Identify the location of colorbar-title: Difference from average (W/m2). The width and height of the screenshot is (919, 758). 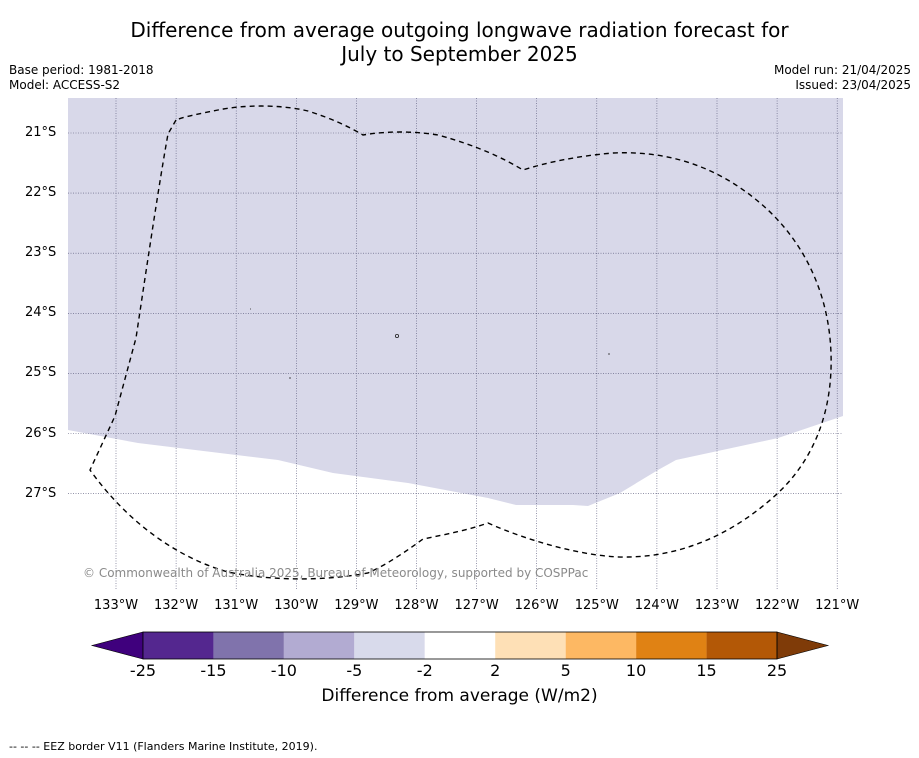
(459, 696).